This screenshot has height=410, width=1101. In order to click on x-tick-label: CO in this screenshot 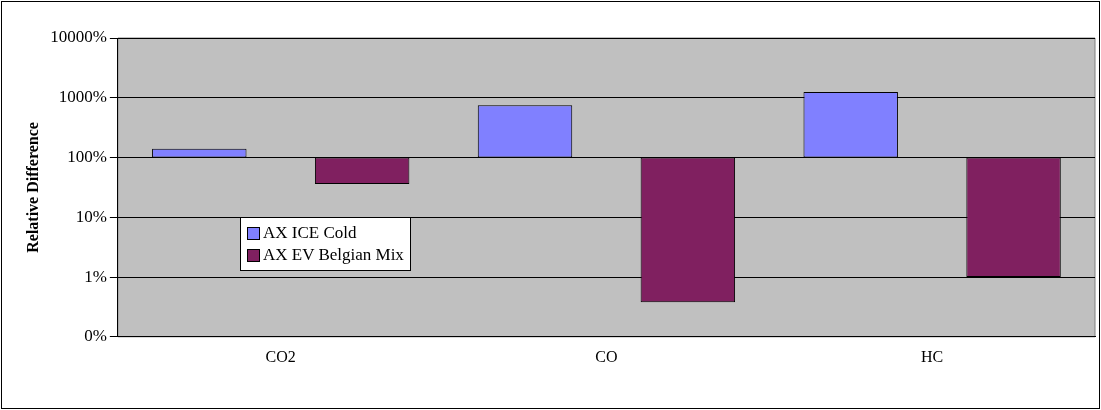, I will do `click(606, 356)`.